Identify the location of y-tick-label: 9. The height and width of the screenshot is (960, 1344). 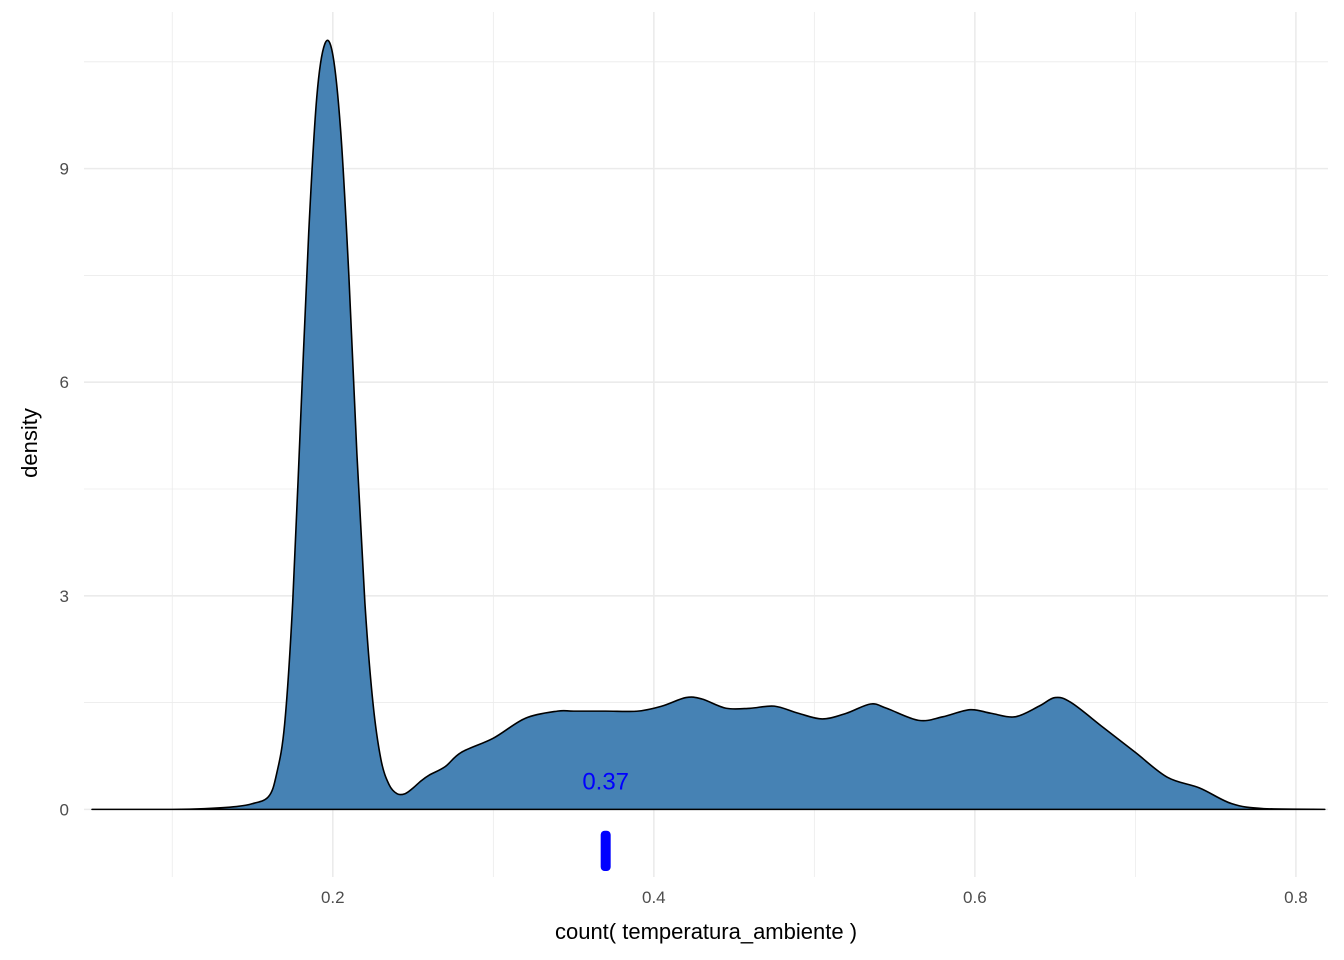
(64, 169).